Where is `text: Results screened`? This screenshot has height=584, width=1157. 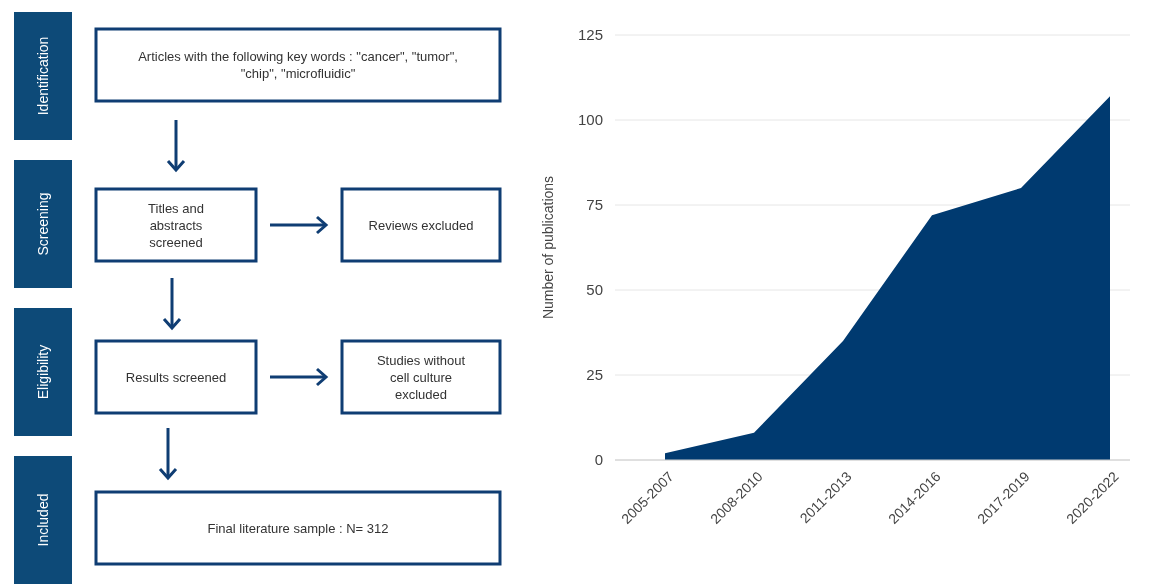 text: Results screened is located at coordinates (176, 377).